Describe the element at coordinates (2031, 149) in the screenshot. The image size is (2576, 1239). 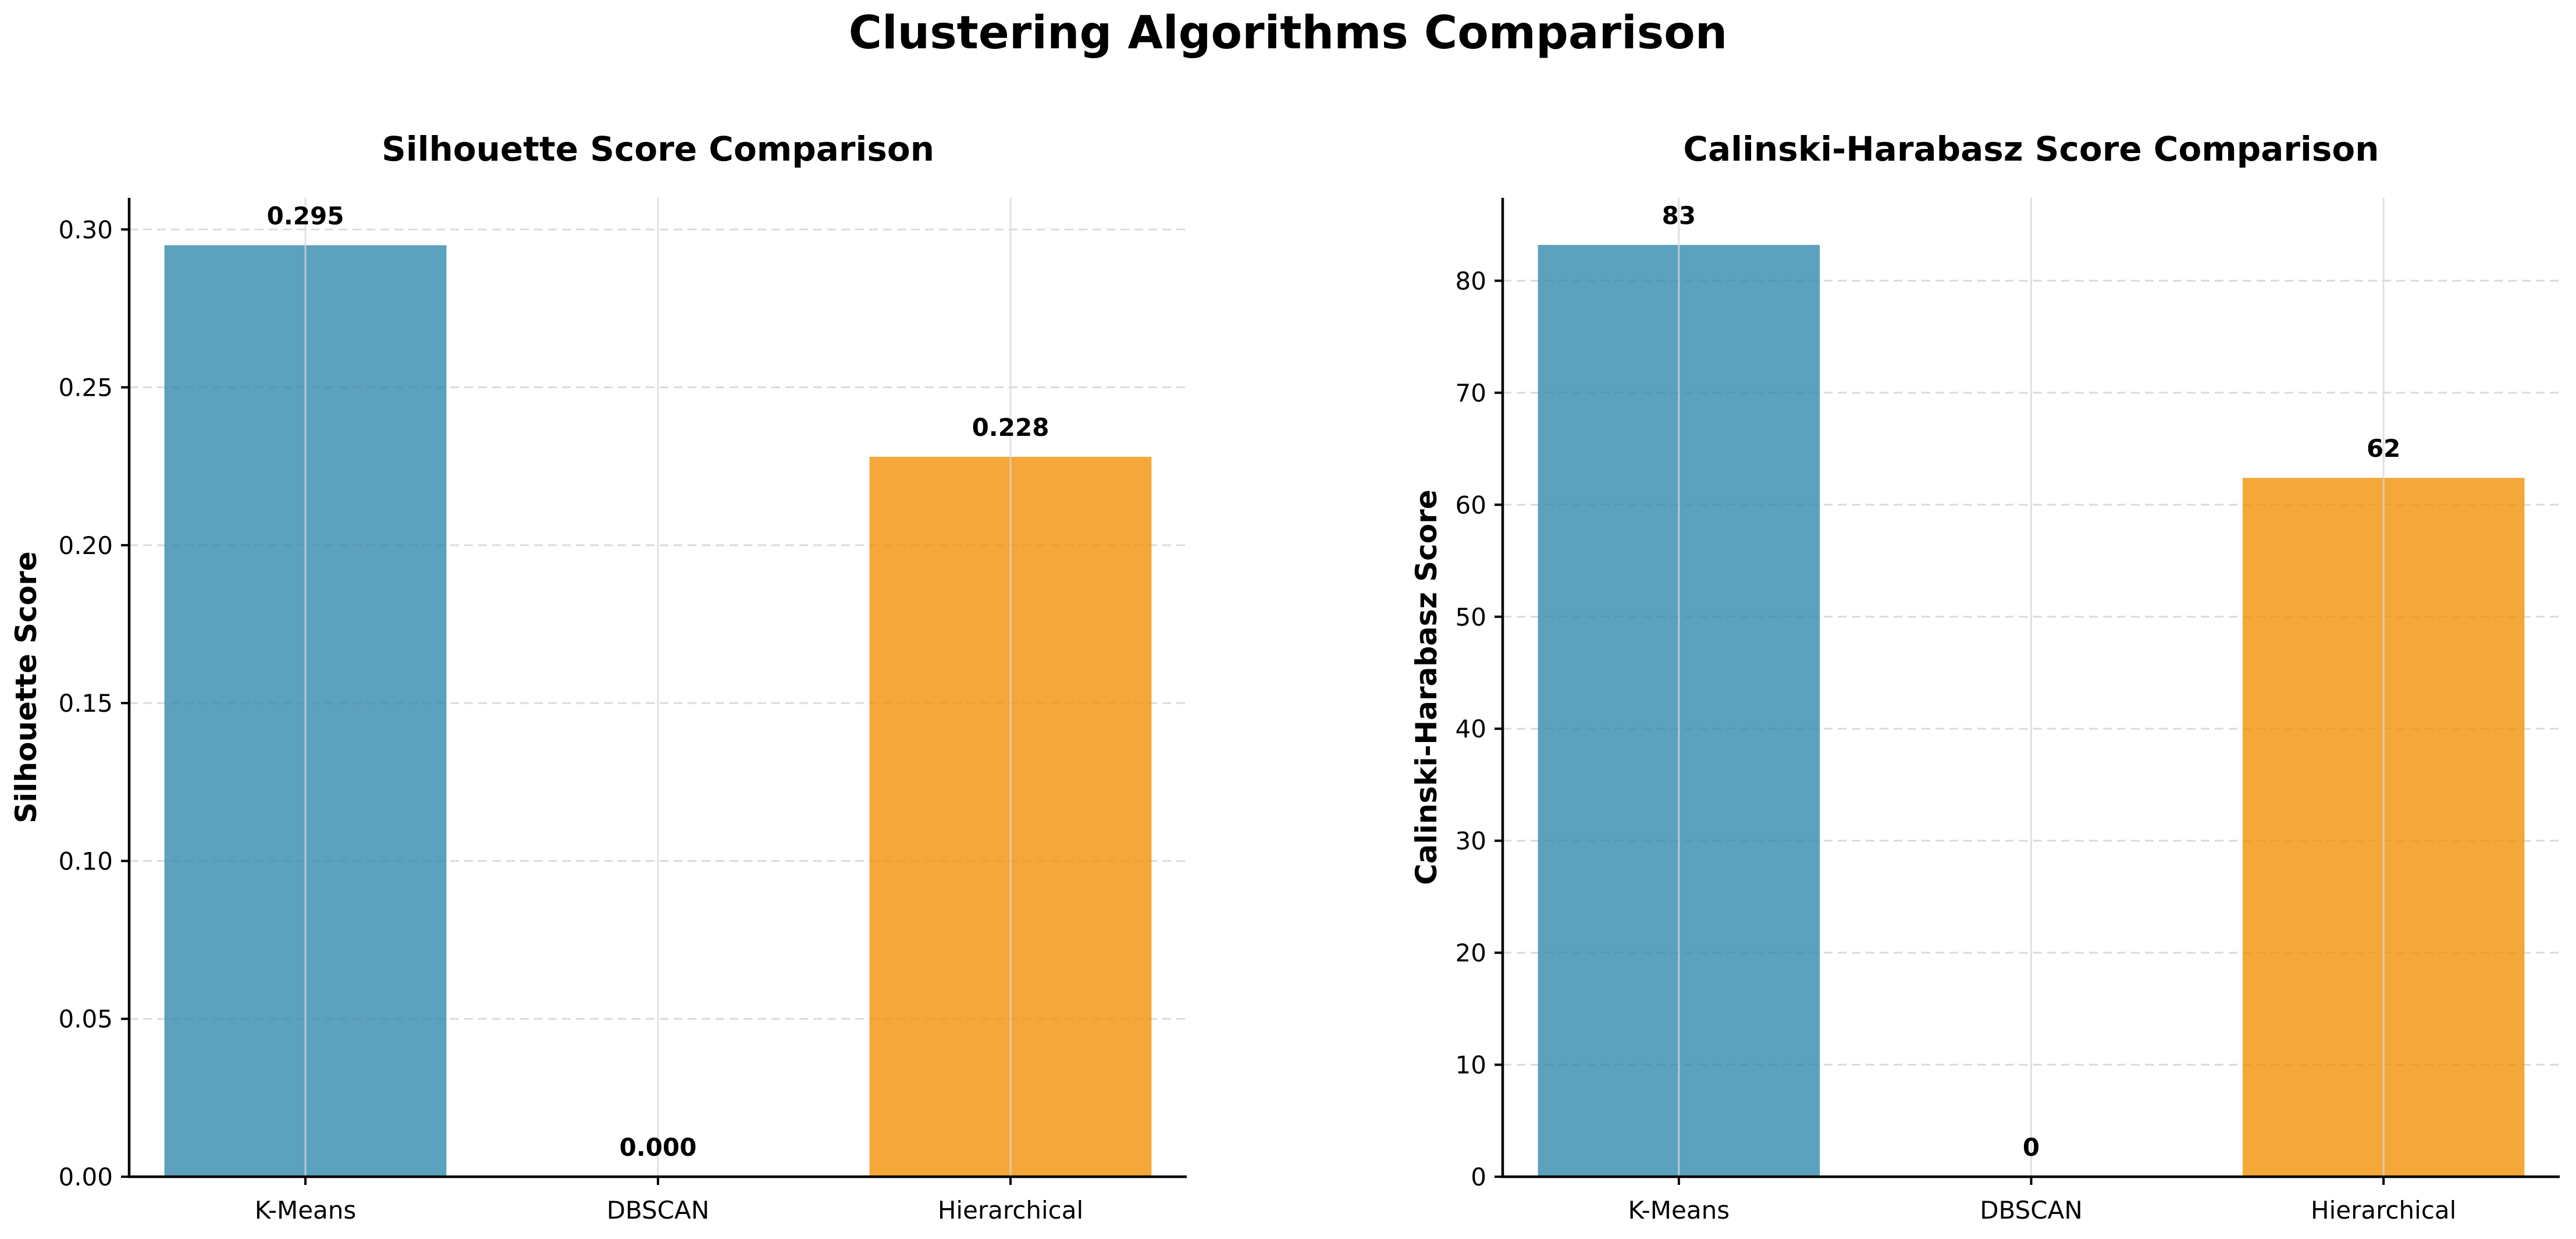
I see `calinski-harabasz-chart-title: Calinski-Harabasz Score Comparison` at that location.